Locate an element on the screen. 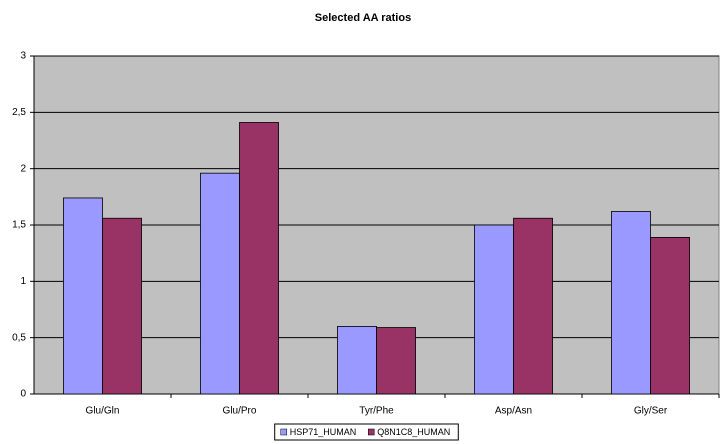 This screenshot has height=444, width=727. x-tick-label: Glu/Gln is located at coordinates (103, 411).